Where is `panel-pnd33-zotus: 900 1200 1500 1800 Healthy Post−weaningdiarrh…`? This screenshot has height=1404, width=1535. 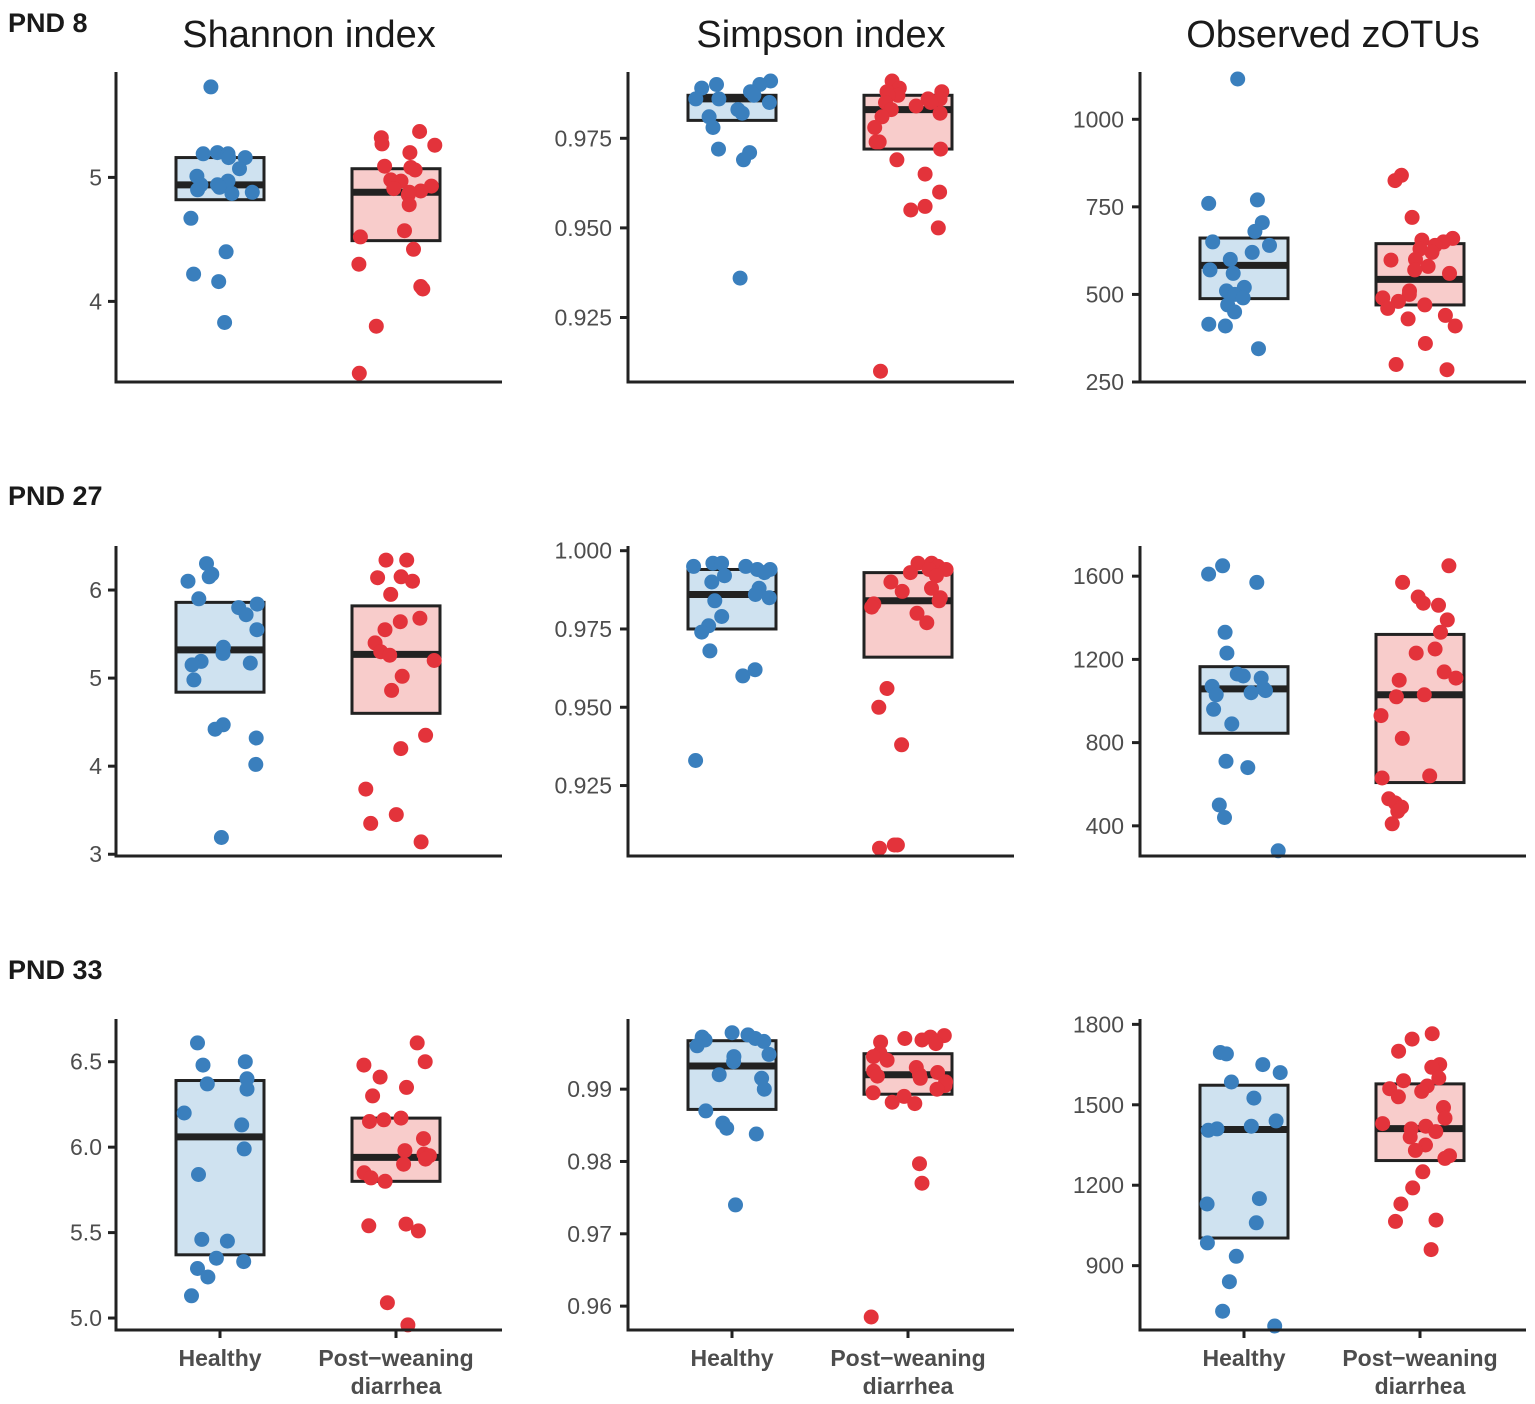 panel-pnd33-zotus: 900 1200 1500 1800 Healthy Post−weaningdiarrh… is located at coordinates (1299, 1205).